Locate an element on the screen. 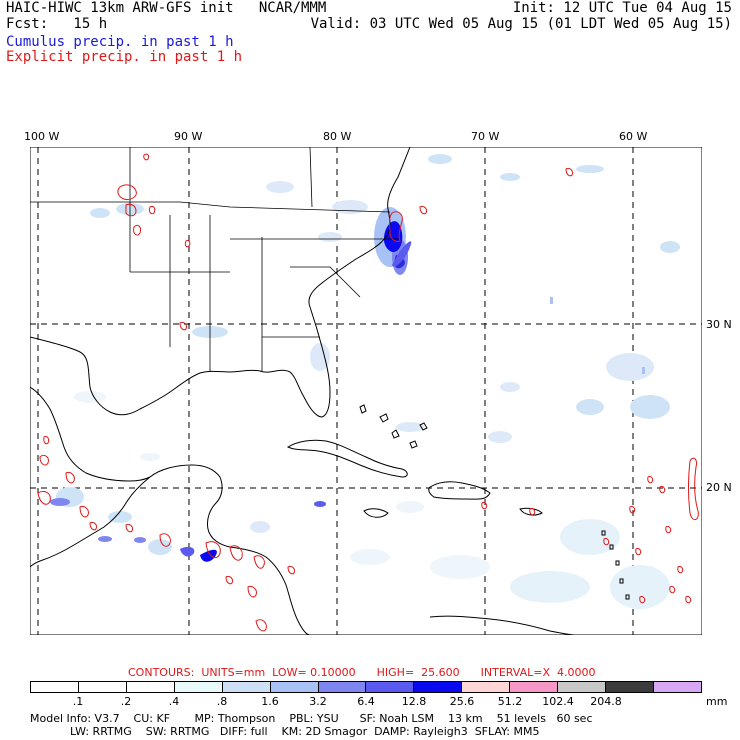  color-legend-bar is located at coordinates (366, 687).